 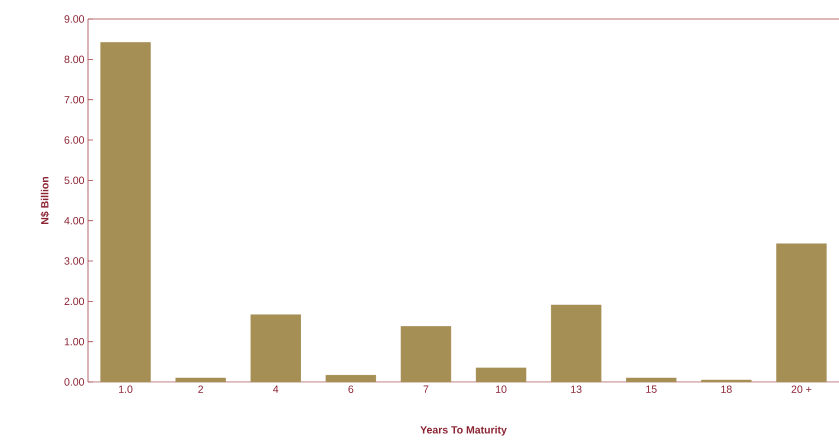 What do you see at coordinates (463, 431) in the screenshot?
I see `x-axis-title: Years To Maturity` at bounding box center [463, 431].